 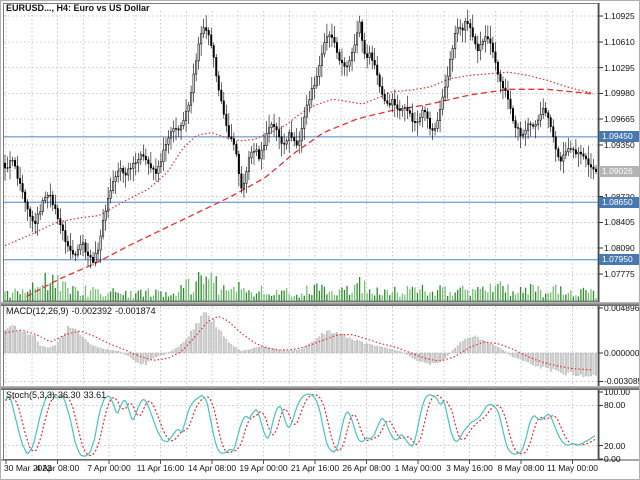 What do you see at coordinates (619, 145) in the screenshot?
I see `price-axis-label: 1.09350` at bounding box center [619, 145].